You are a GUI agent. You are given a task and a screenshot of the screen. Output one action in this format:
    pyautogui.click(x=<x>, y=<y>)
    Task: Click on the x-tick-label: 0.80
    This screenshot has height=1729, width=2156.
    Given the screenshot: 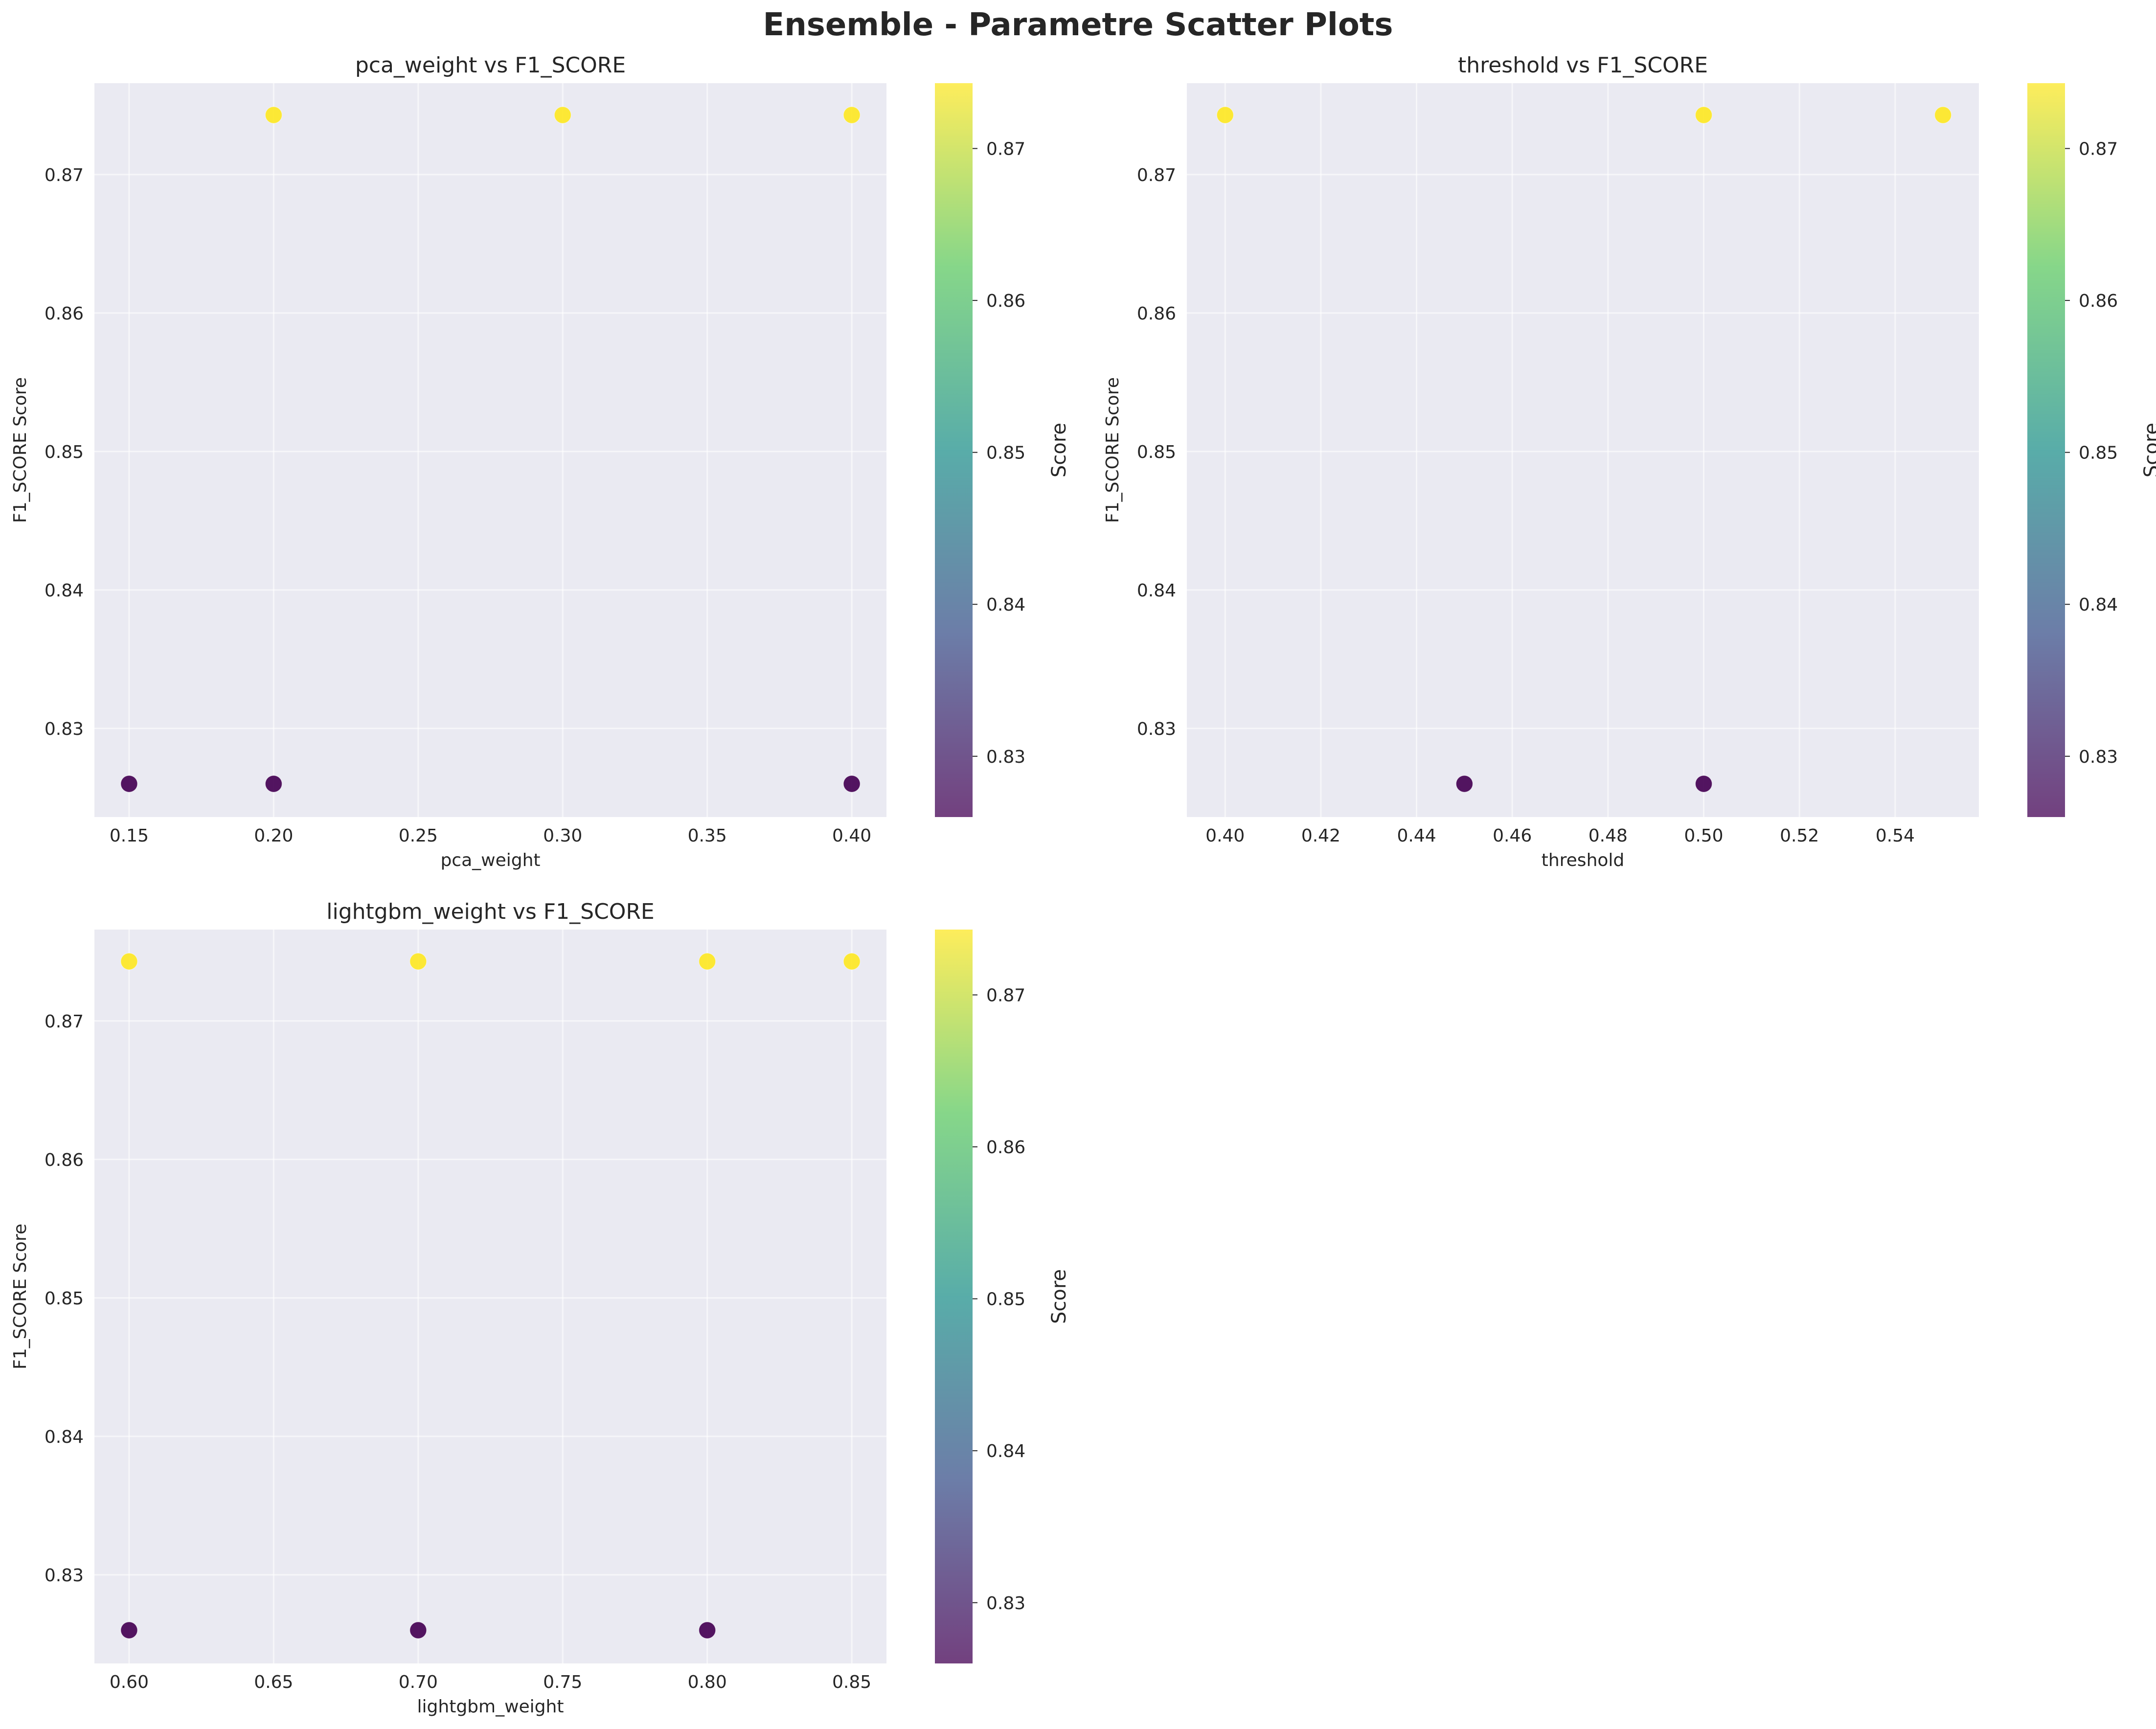 What is the action you would take?
    pyautogui.click(x=707, y=1682)
    